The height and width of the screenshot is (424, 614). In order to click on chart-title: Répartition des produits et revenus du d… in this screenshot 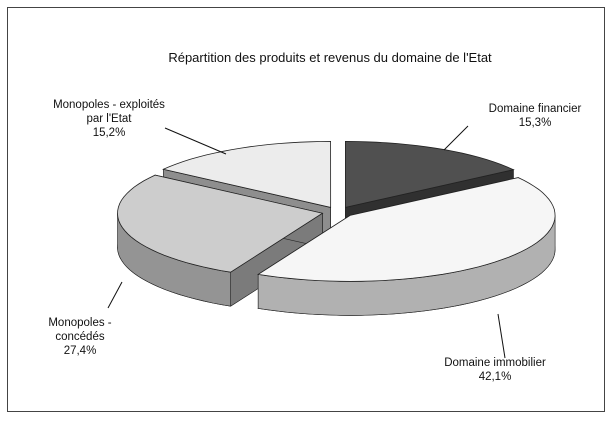, I will do `click(330, 57)`.